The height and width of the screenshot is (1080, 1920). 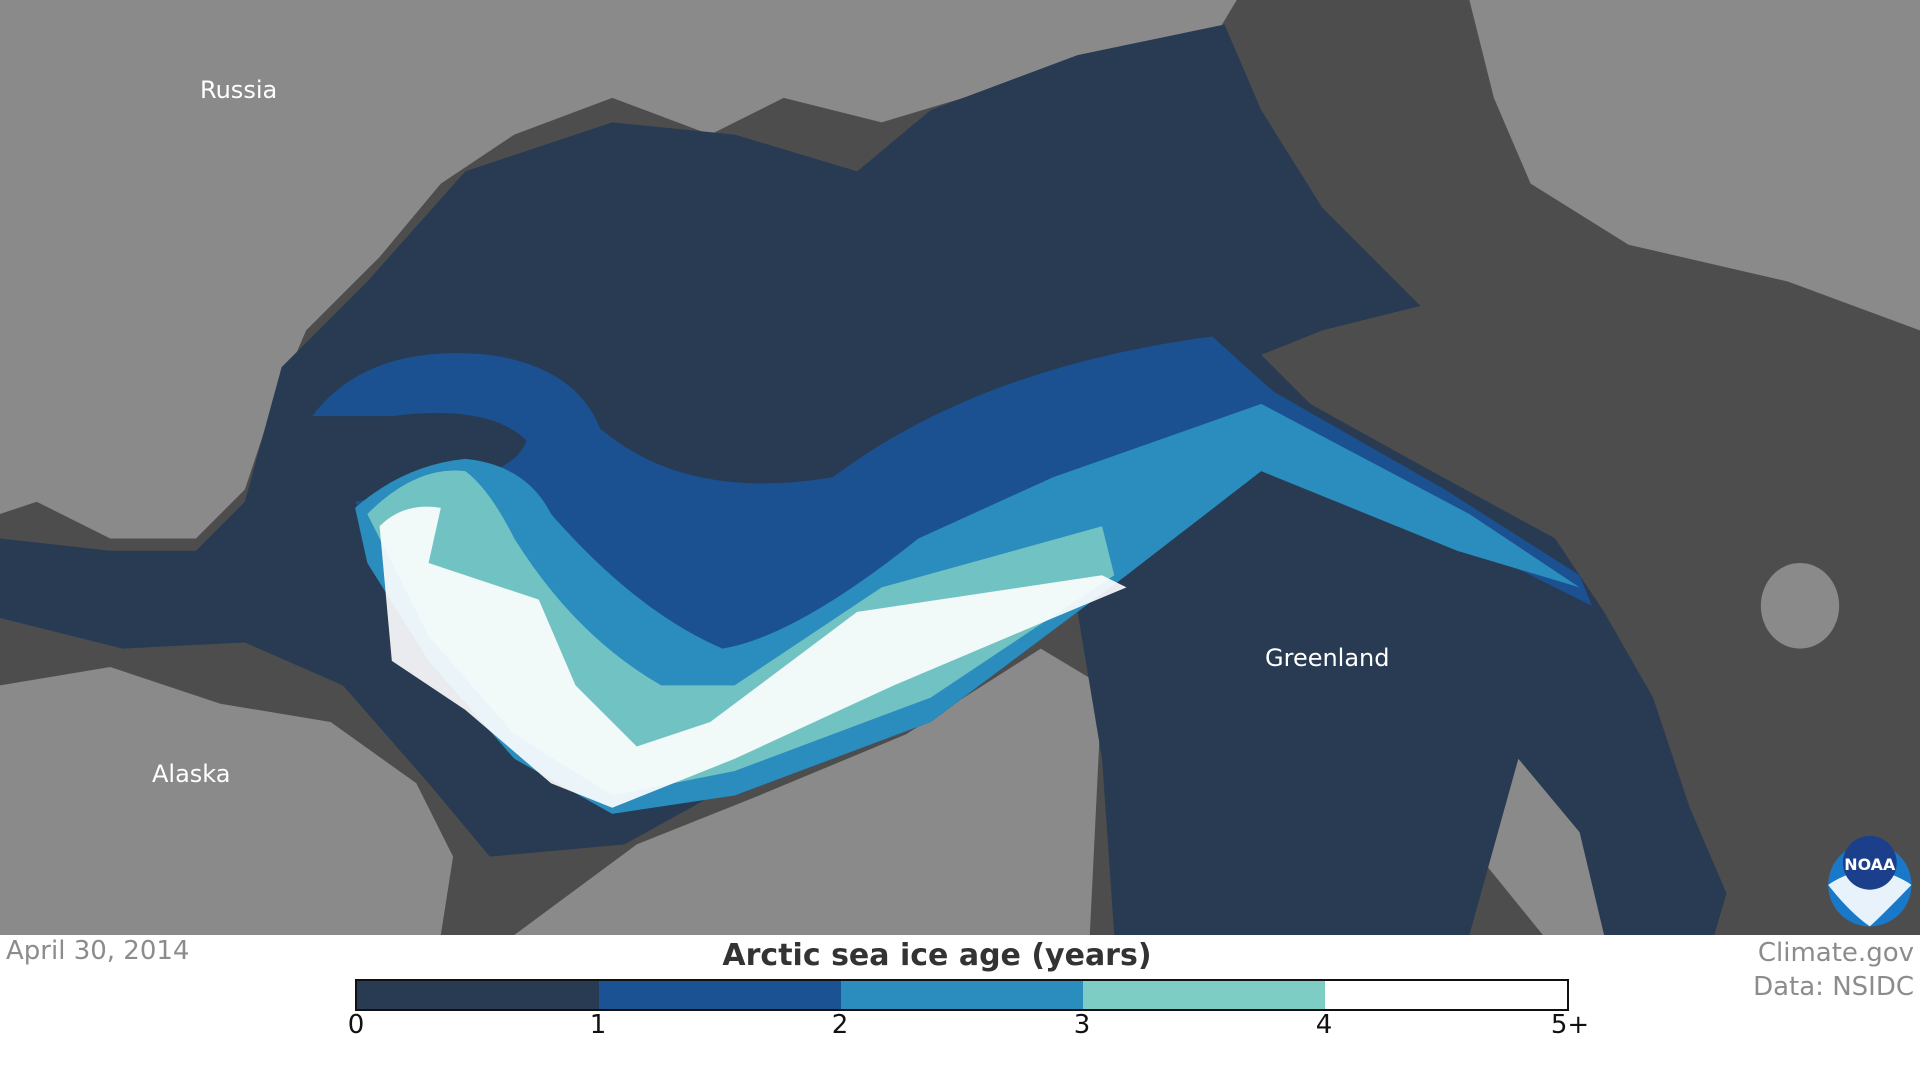 I want to click on ice-age-5plus, so click(x=753, y=657).